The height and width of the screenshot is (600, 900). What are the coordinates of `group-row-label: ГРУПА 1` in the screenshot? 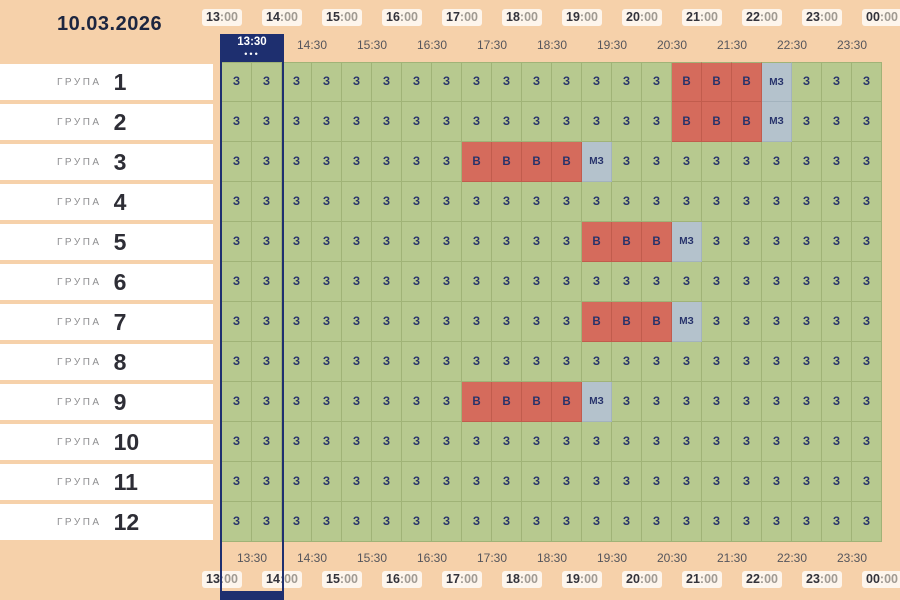 It's located at (111, 82).